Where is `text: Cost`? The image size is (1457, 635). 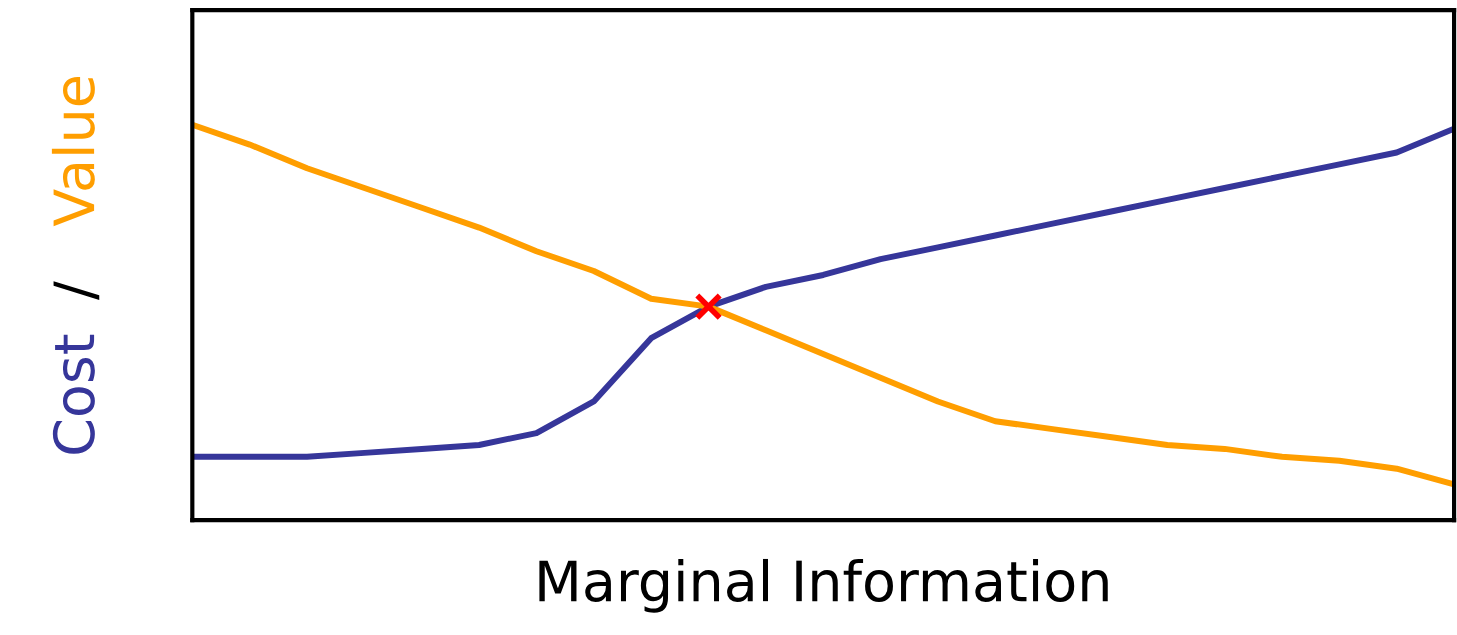
text: Cost is located at coordinates (73, 394).